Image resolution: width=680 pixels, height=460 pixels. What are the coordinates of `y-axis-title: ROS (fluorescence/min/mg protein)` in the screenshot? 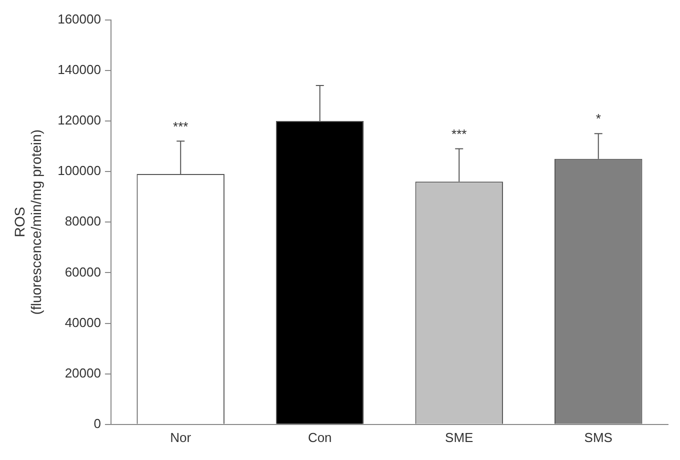 It's located at (27, 222).